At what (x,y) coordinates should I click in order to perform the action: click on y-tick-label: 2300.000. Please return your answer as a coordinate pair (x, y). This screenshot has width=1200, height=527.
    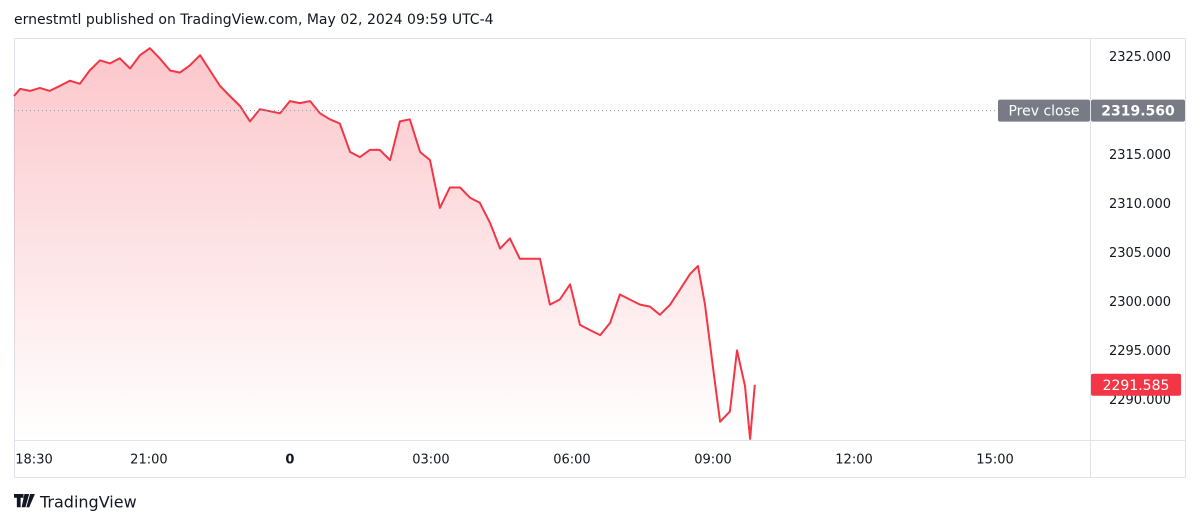
    Looking at the image, I should click on (1140, 302).